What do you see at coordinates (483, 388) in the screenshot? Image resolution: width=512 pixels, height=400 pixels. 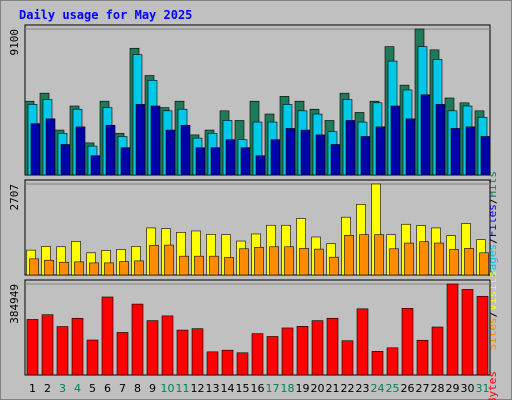 I see `day-tick-label: 31` at bounding box center [483, 388].